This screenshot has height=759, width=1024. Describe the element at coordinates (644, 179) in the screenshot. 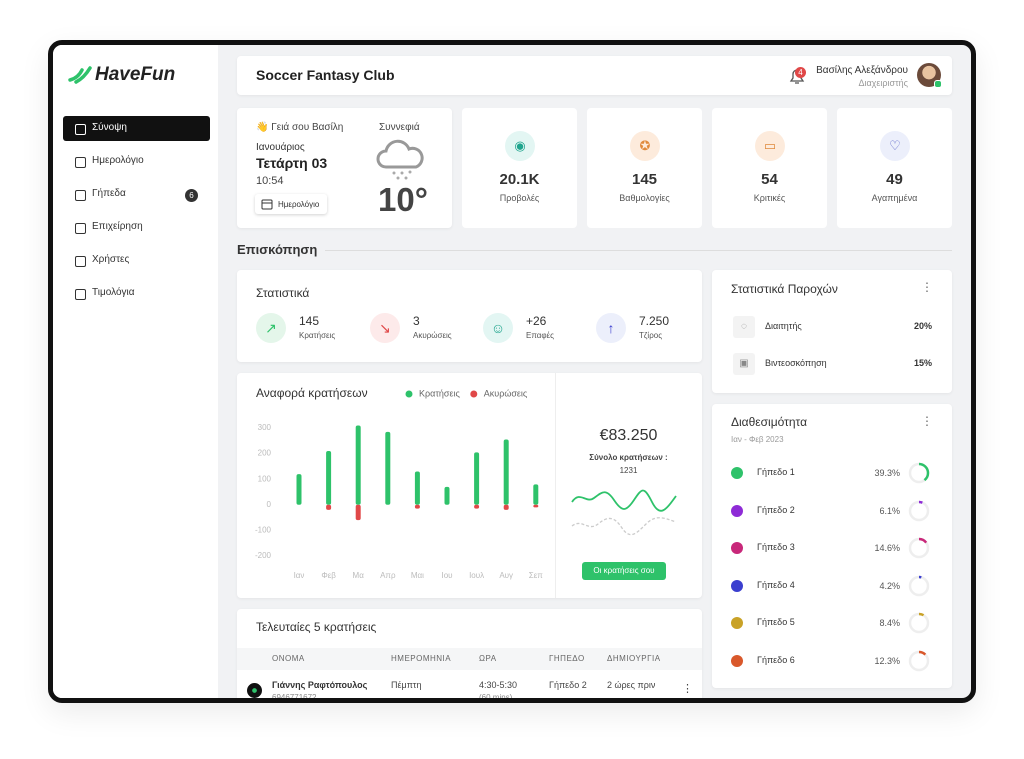

I see `kpi-value: 145` at that location.